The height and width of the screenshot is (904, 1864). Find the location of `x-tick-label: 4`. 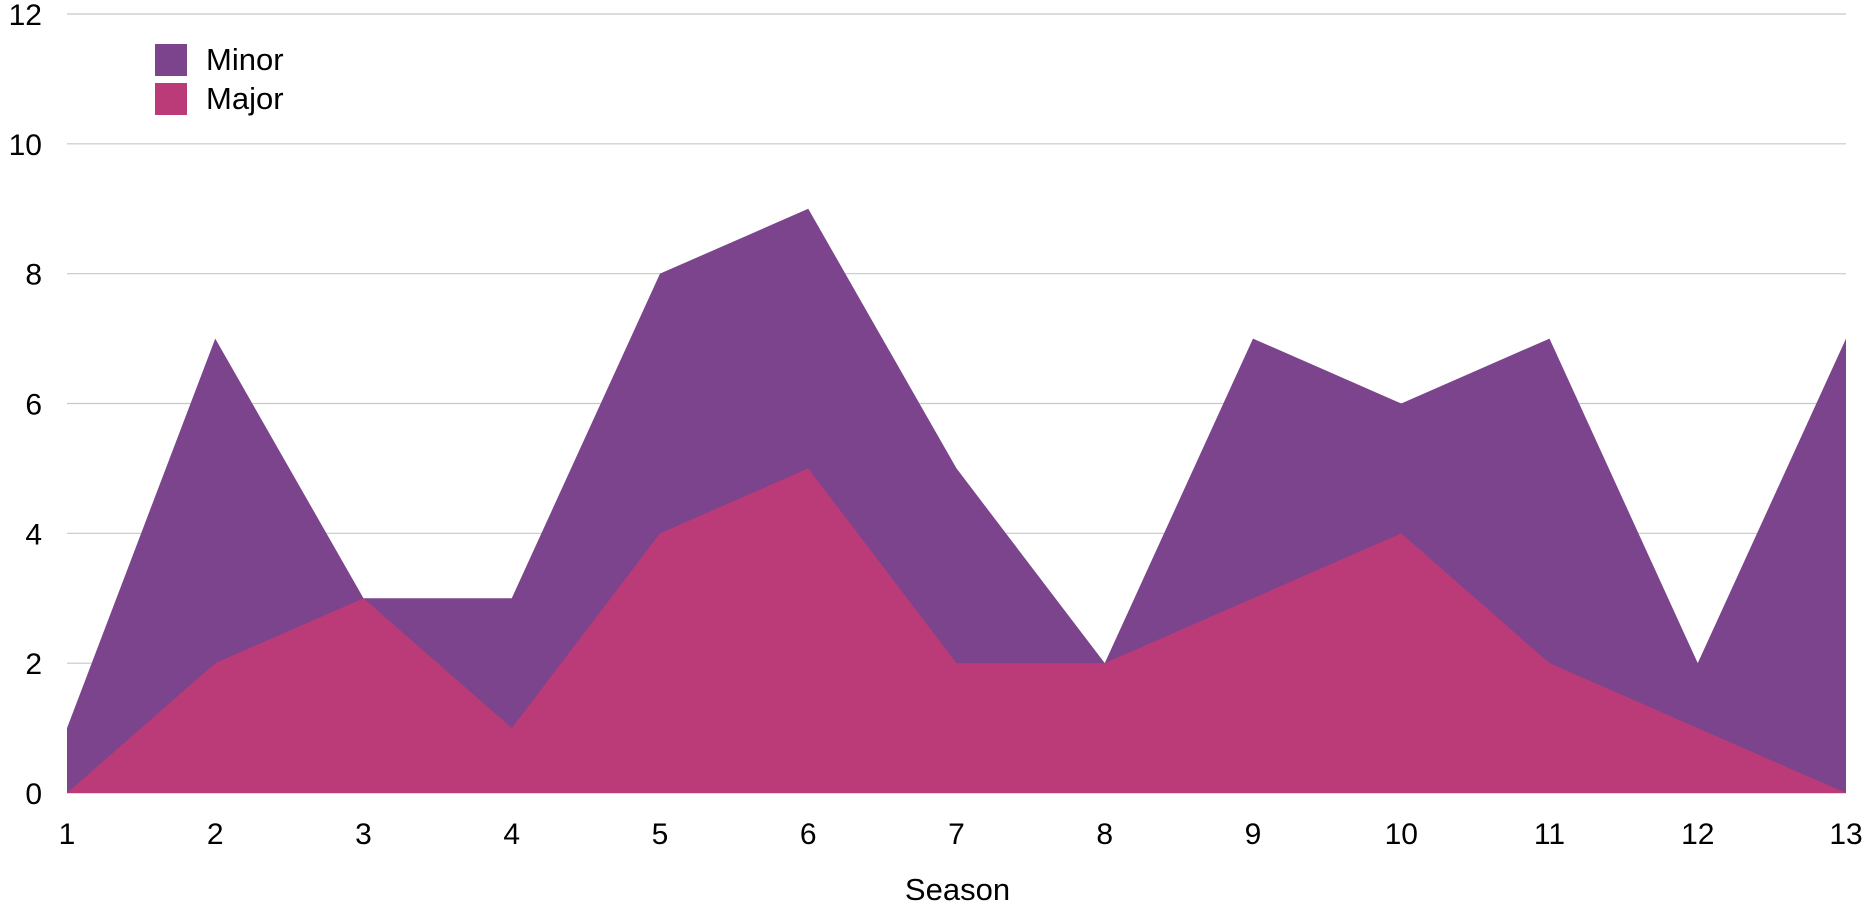

x-tick-label: 4 is located at coordinates (511, 834).